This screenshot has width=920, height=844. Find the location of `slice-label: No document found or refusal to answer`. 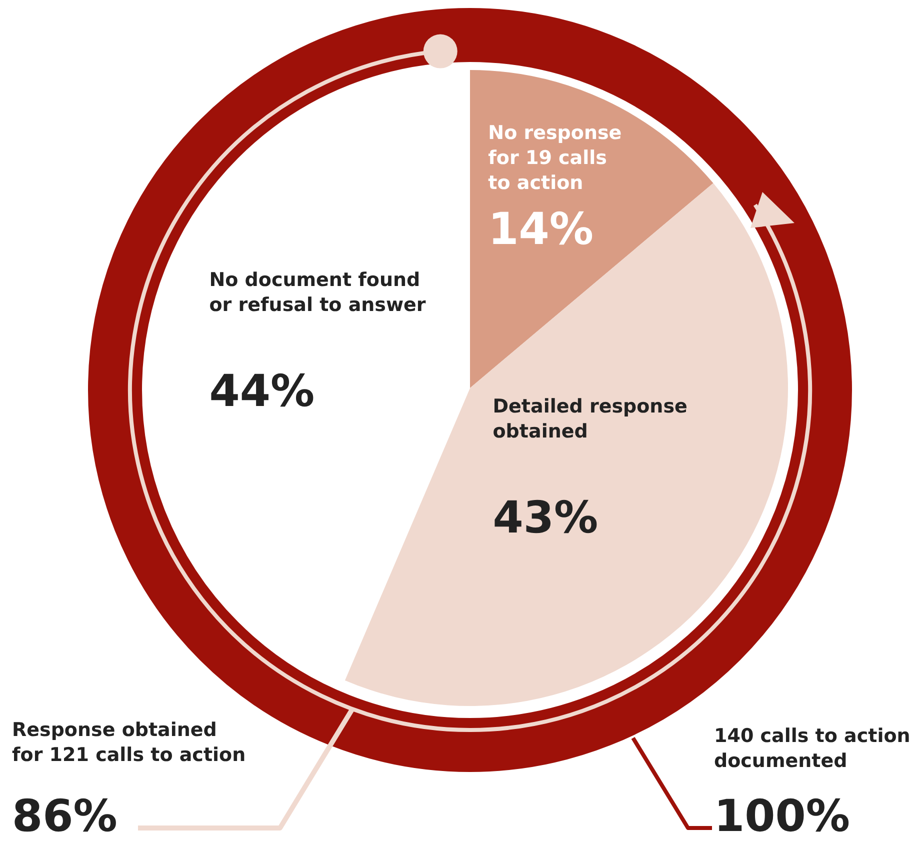

slice-label: No document found or refusal to answer is located at coordinates (317, 292).